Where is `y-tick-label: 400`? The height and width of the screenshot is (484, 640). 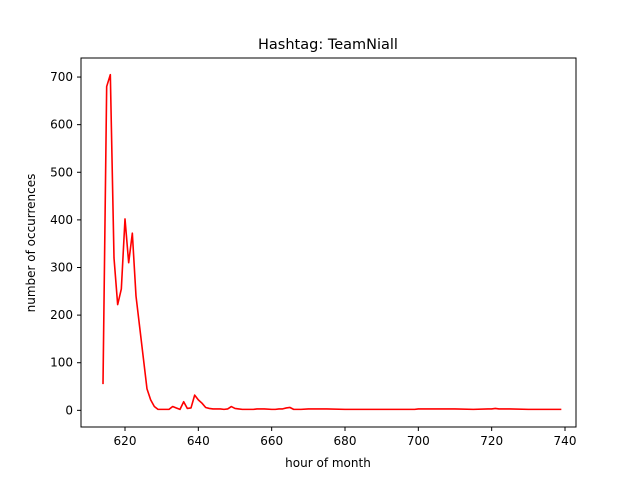 y-tick-label: 400 is located at coordinates (61, 220).